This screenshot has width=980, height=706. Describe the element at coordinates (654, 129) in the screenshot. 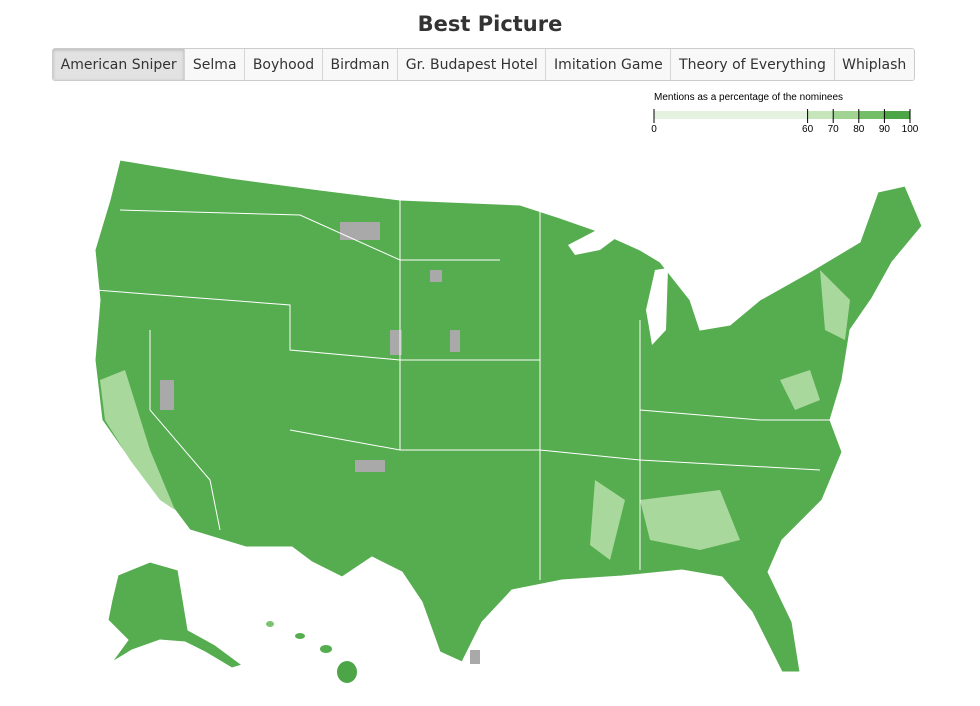

I see `legend-tick-label: 0` at that location.